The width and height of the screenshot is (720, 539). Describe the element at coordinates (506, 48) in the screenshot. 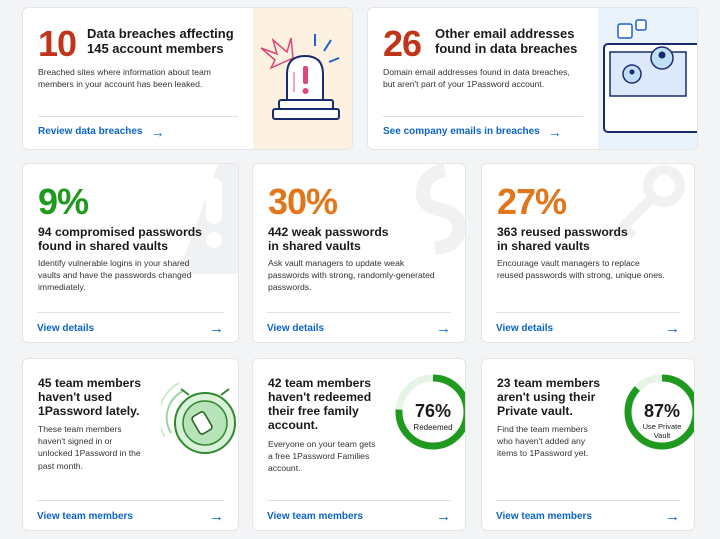

I see `other-emails-title-line2: found in data breaches` at that location.